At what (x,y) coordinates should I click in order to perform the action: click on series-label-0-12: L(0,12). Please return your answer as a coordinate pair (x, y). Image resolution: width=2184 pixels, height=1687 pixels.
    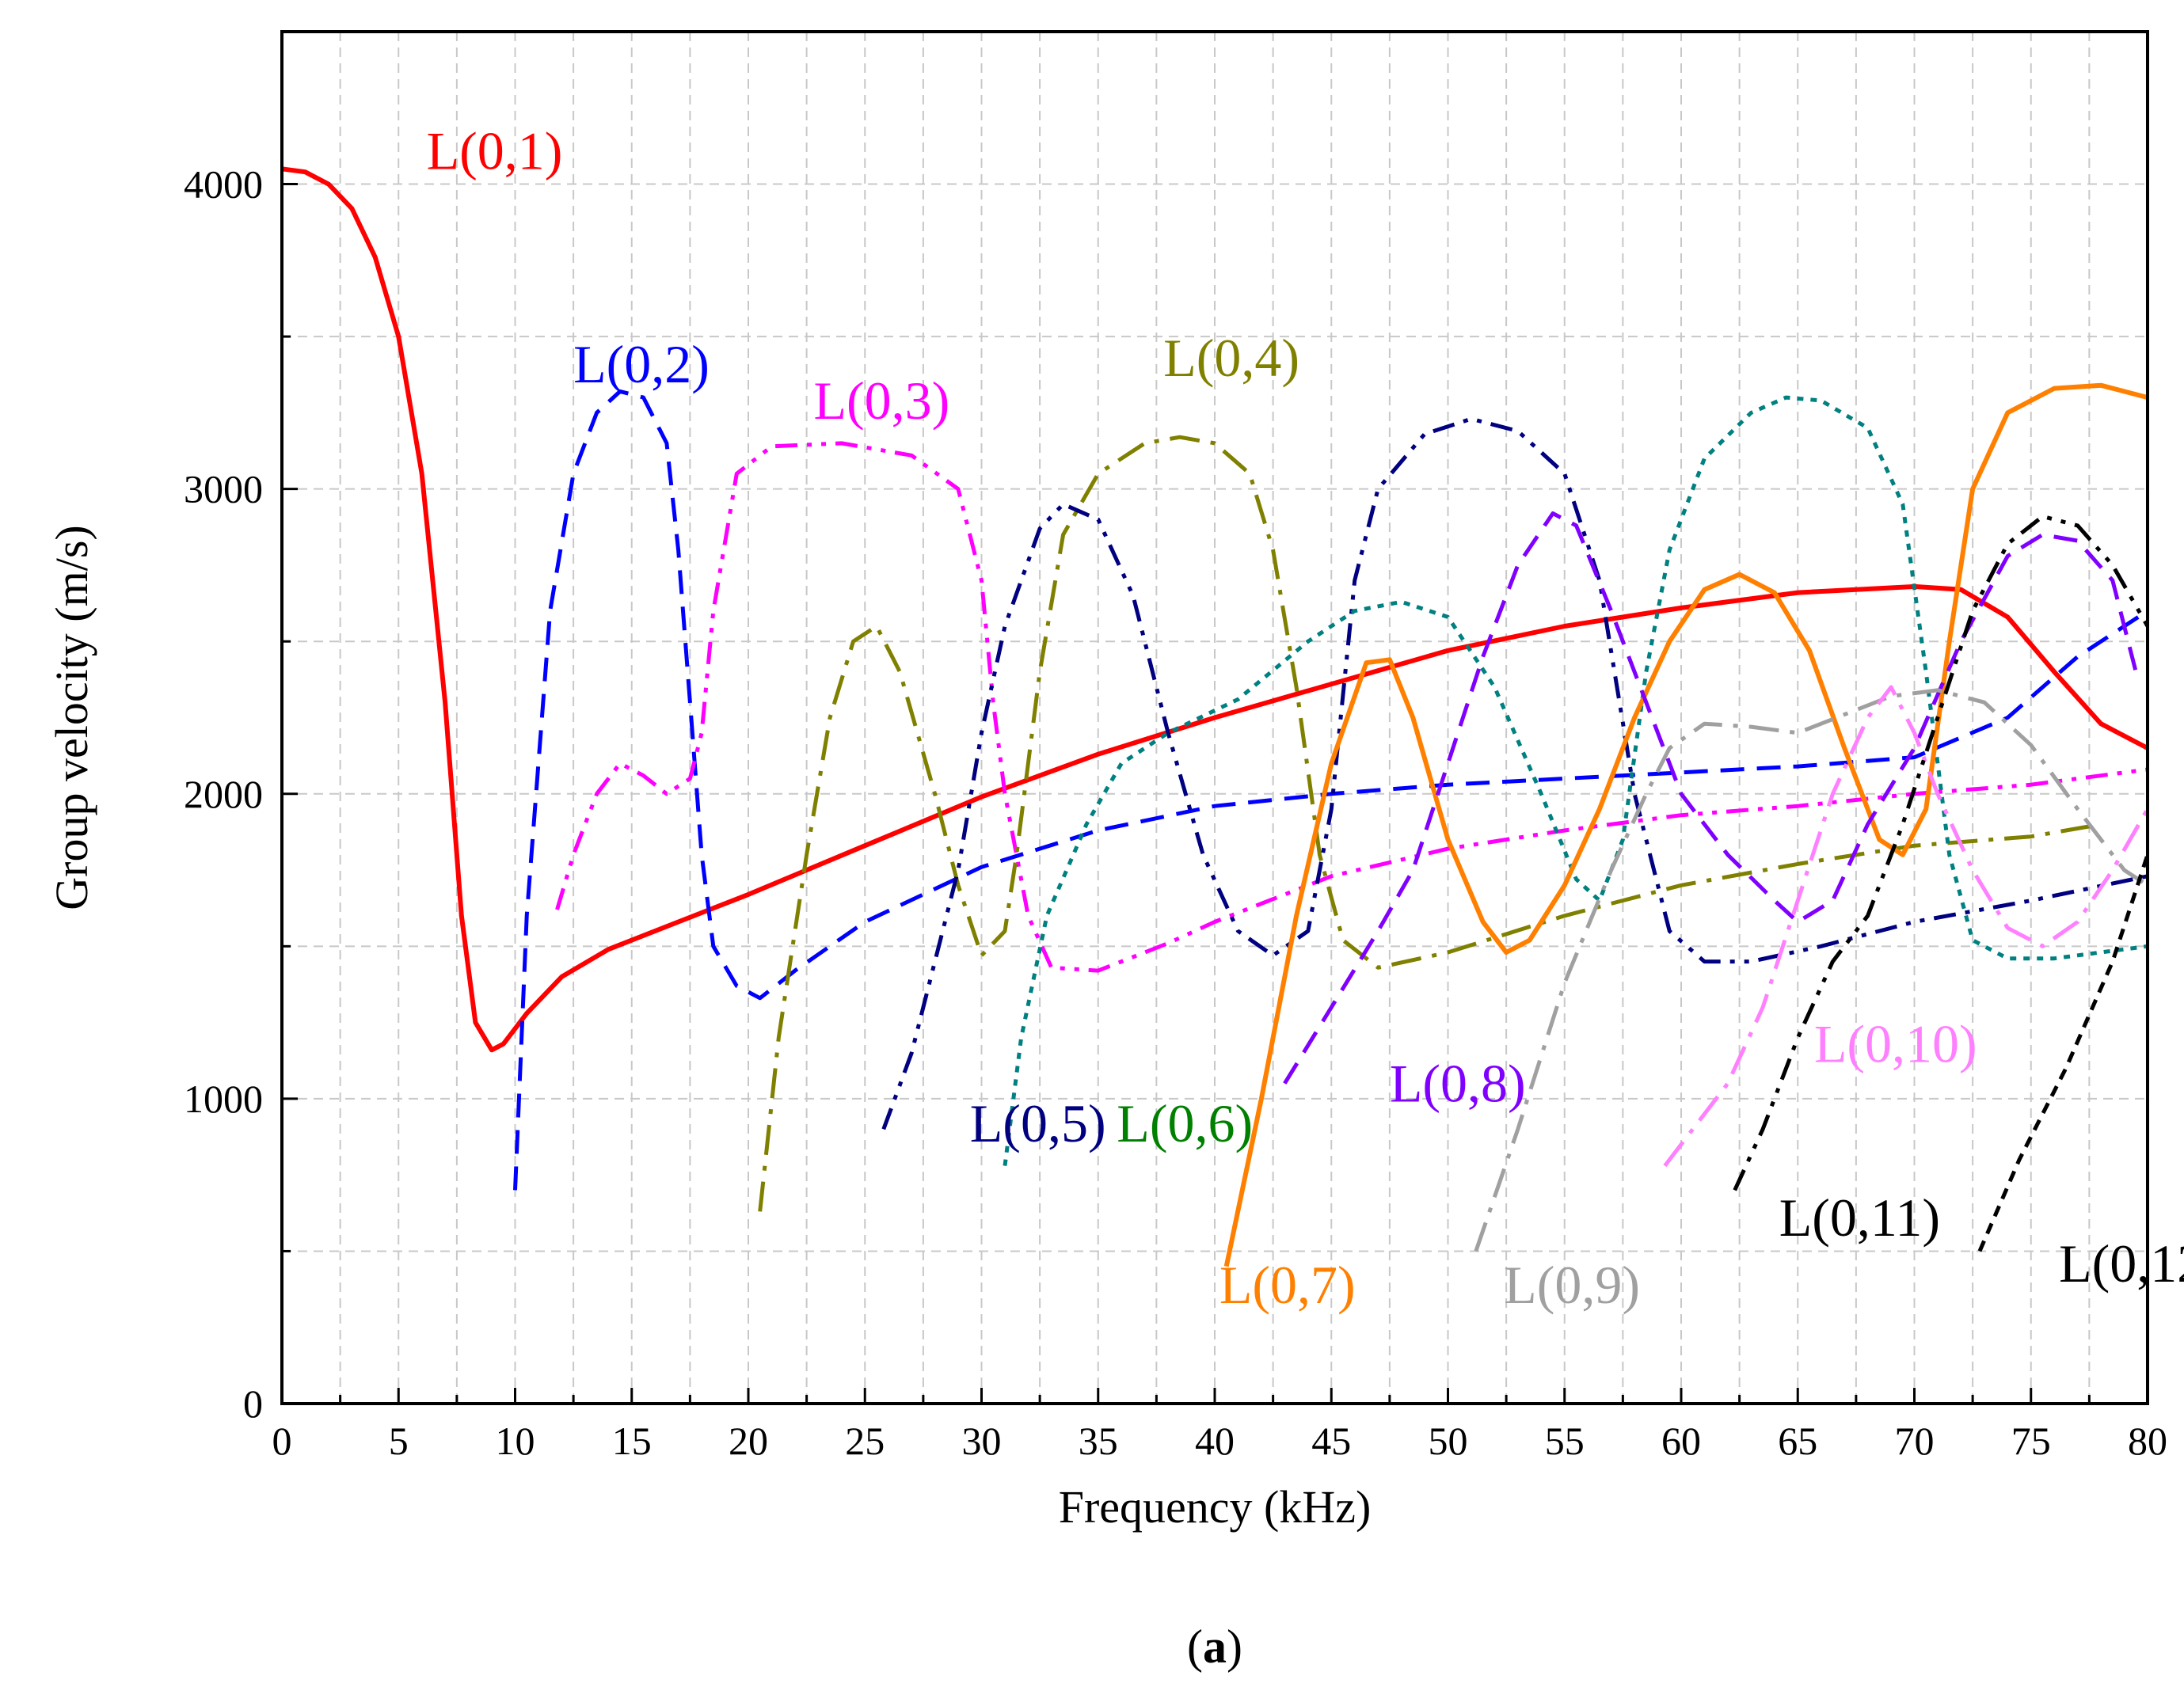
    Looking at the image, I should click on (2121, 1263).